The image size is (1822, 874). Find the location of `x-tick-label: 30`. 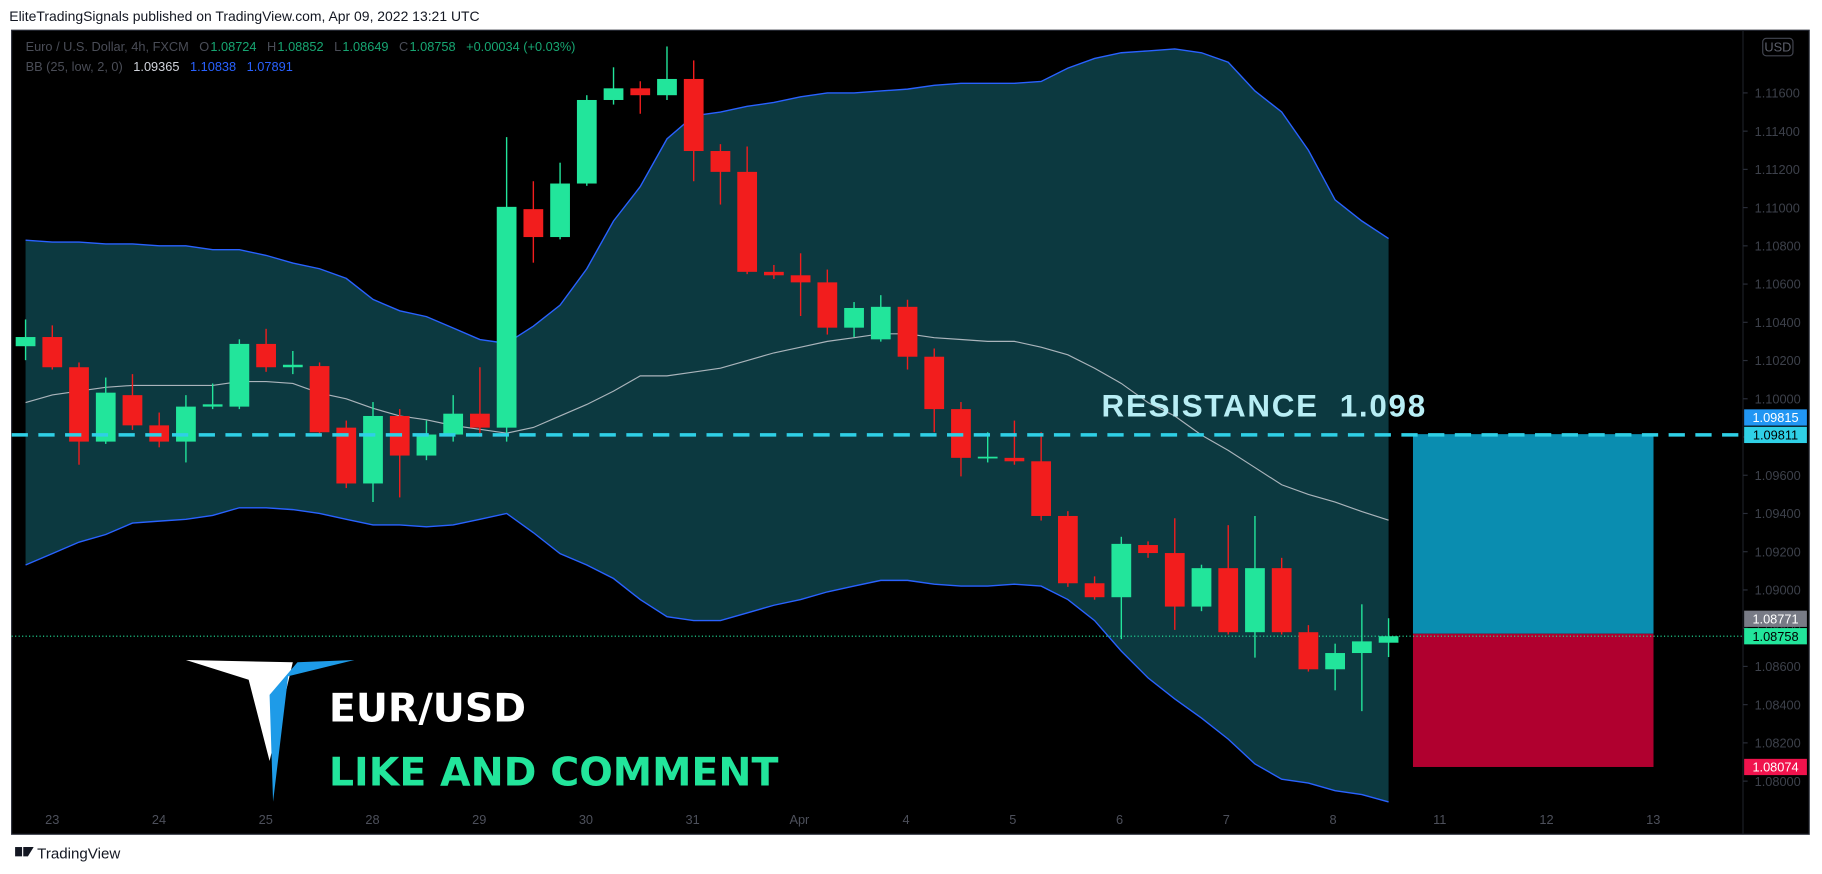

x-tick-label: 30 is located at coordinates (586, 819).